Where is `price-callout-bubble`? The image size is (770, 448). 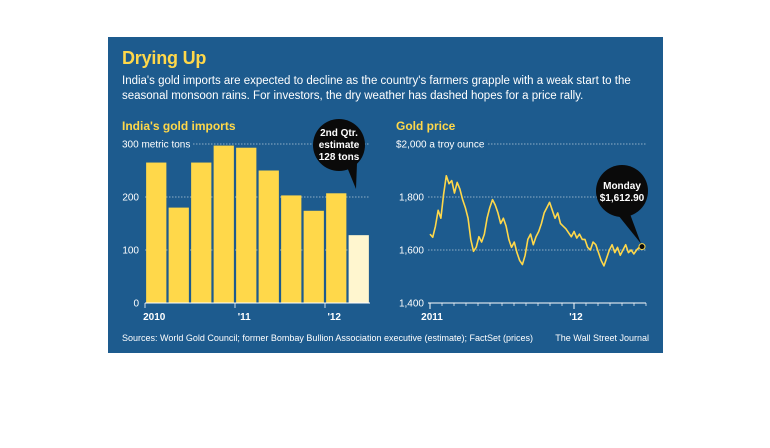
price-callout-bubble is located at coordinates (622, 191).